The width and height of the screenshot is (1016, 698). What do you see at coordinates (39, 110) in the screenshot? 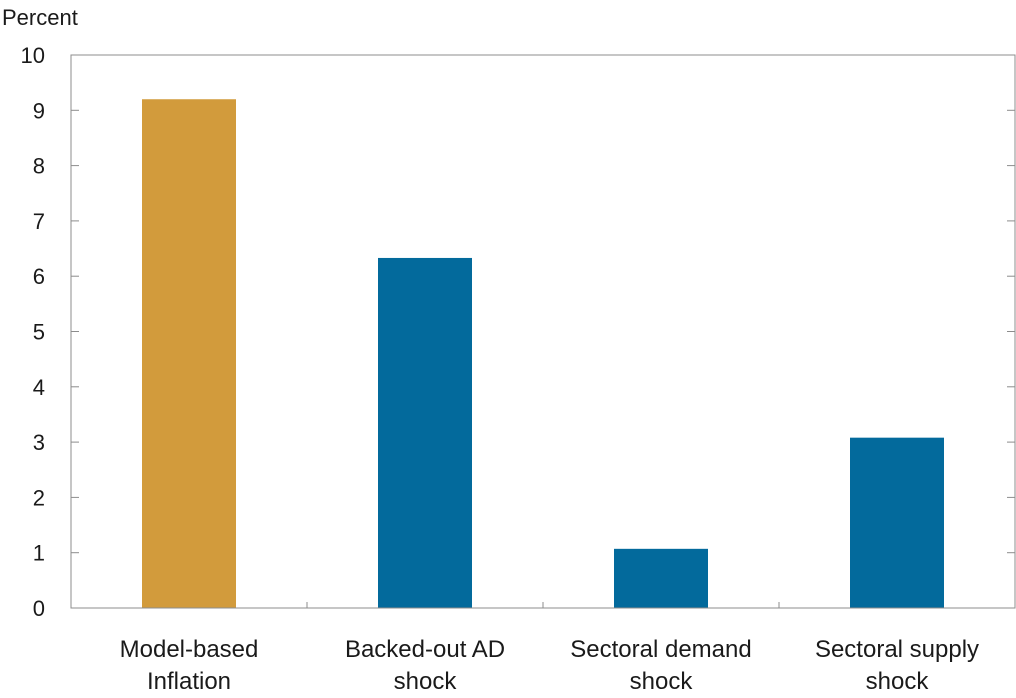
I see `y-tick-label: 9` at bounding box center [39, 110].